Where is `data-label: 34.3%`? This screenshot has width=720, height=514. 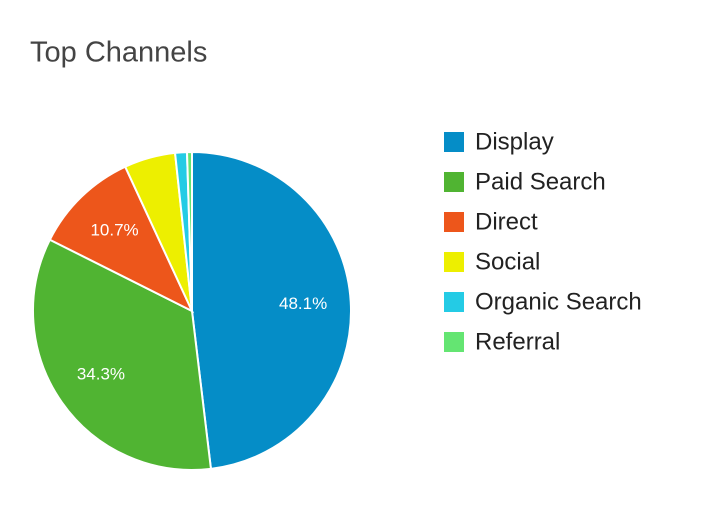
data-label: 34.3% is located at coordinates (101, 373).